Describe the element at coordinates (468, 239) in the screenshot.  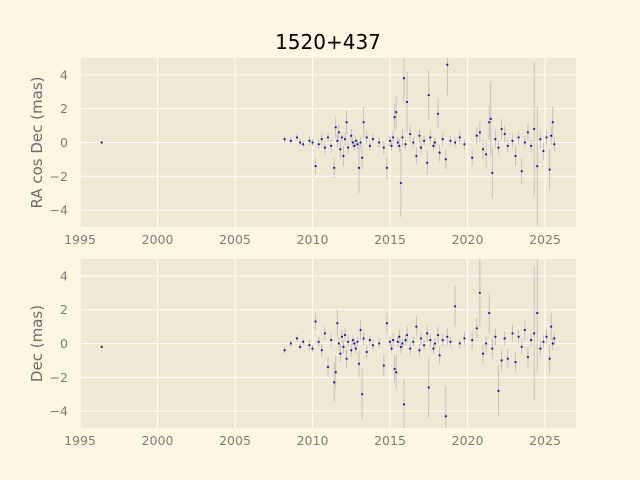
I see `ra-x-tick-label: 2020` at that location.